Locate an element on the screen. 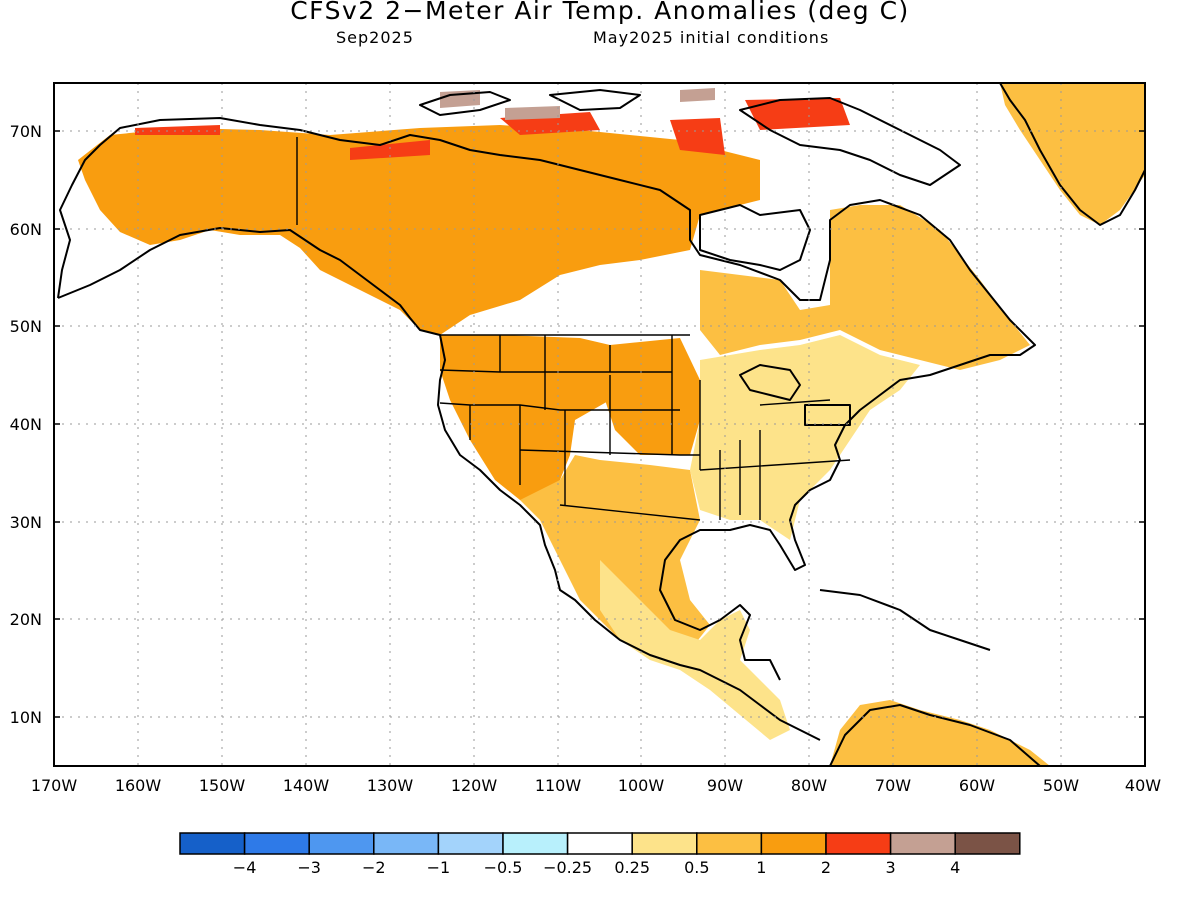 This screenshot has width=1200, height=900. valid-month-label: Sep2025 is located at coordinates (375, 37).